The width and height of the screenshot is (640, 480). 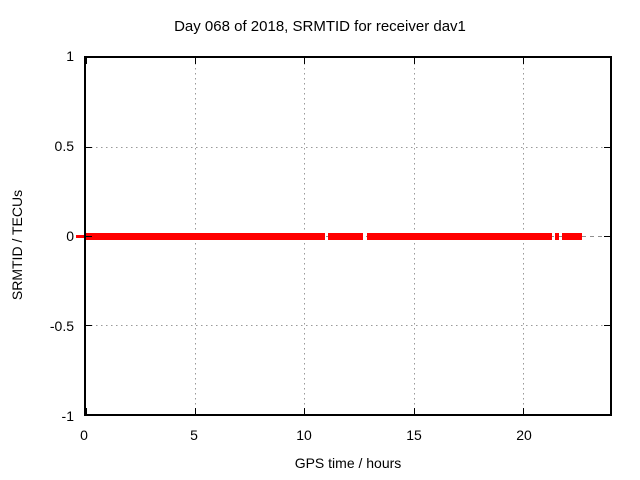 What do you see at coordinates (346, 436) in the screenshot?
I see `x-tick-labels-row: 0 5 10 15 20` at bounding box center [346, 436].